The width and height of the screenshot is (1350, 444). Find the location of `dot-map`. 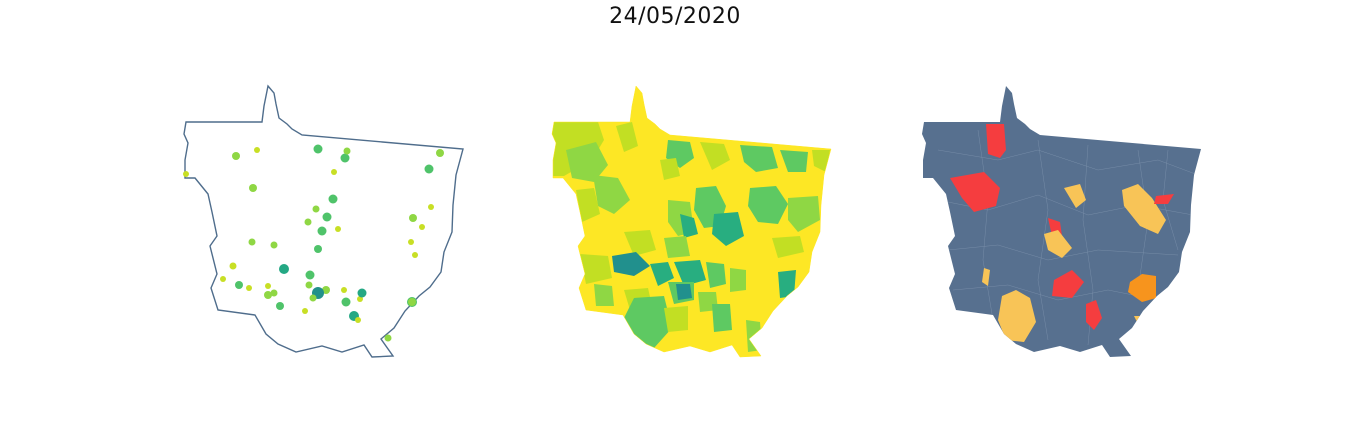

dot-map is located at coordinates (323, 221).